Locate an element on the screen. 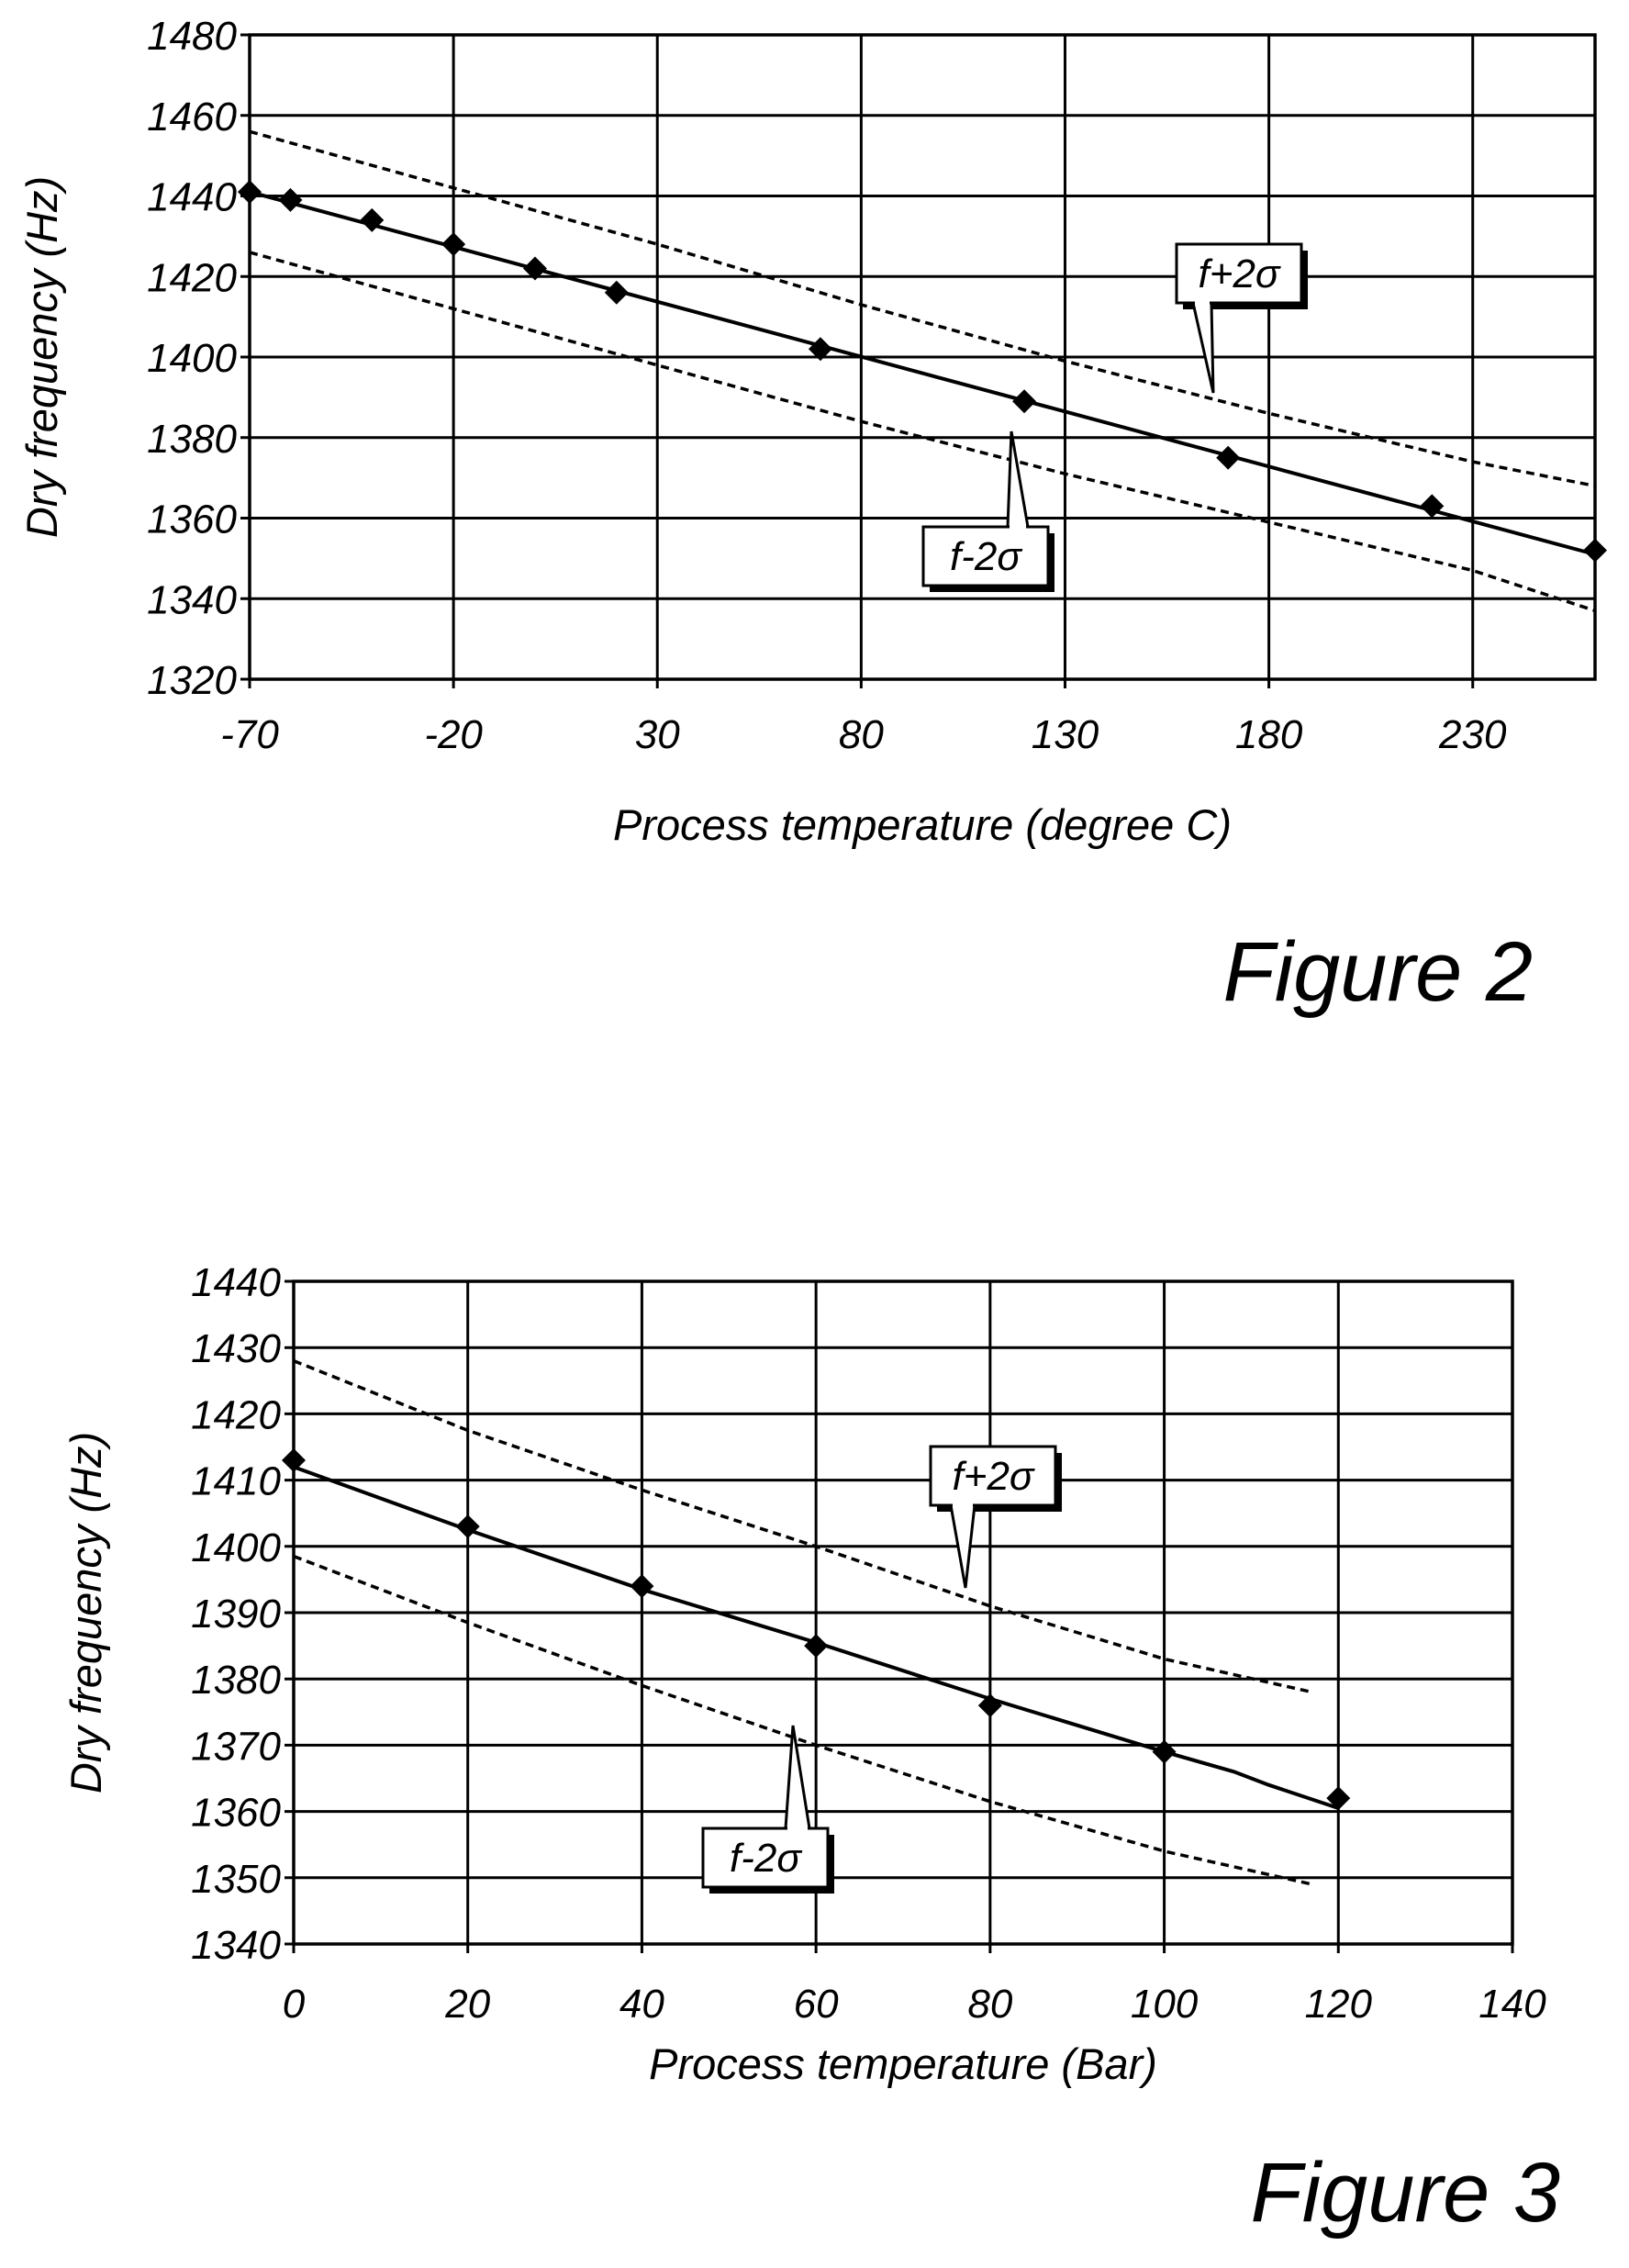 The height and width of the screenshot is (2268, 1629). y-tick-label: 1320 is located at coordinates (192, 680).